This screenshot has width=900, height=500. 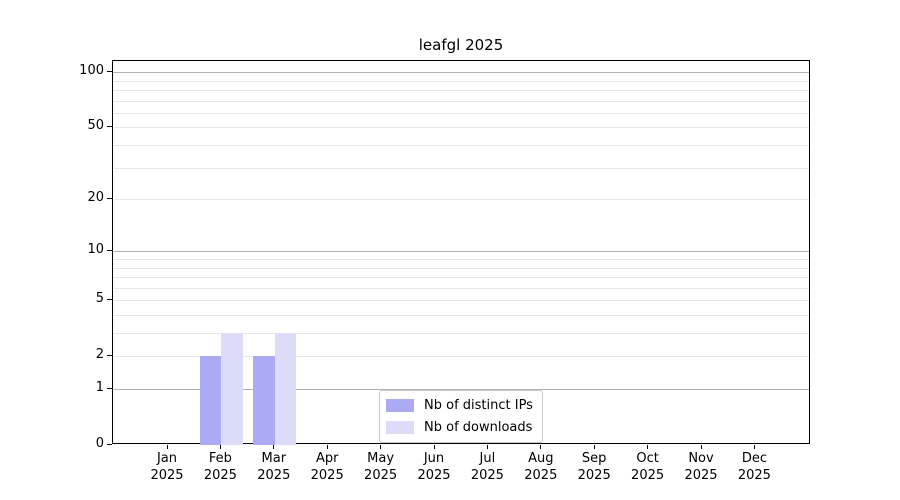 What do you see at coordinates (95, 126) in the screenshot?
I see `y-tick-label: 50` at bounding box center [95, 126].